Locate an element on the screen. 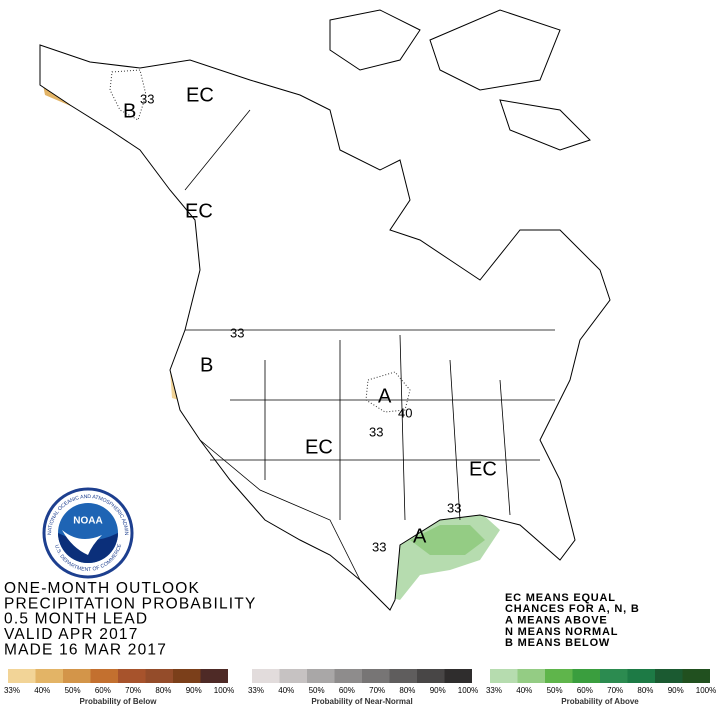 The width and height of the screenshot is (719, 707). key-line: B MEANS BELOW is located at coordinates (557, 643).